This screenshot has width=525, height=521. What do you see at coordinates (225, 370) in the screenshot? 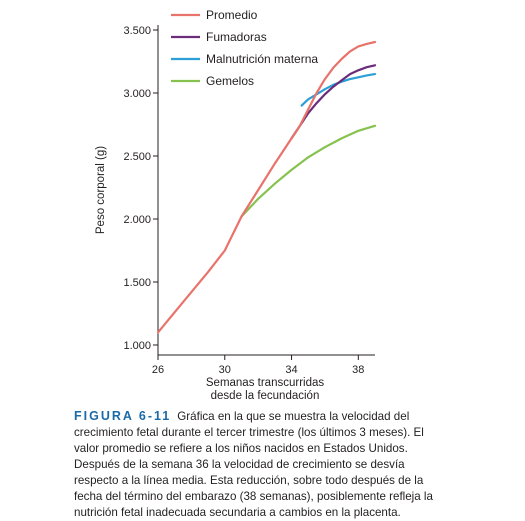
I see `x-tick-label: 30` at bounding box center [225, 370].